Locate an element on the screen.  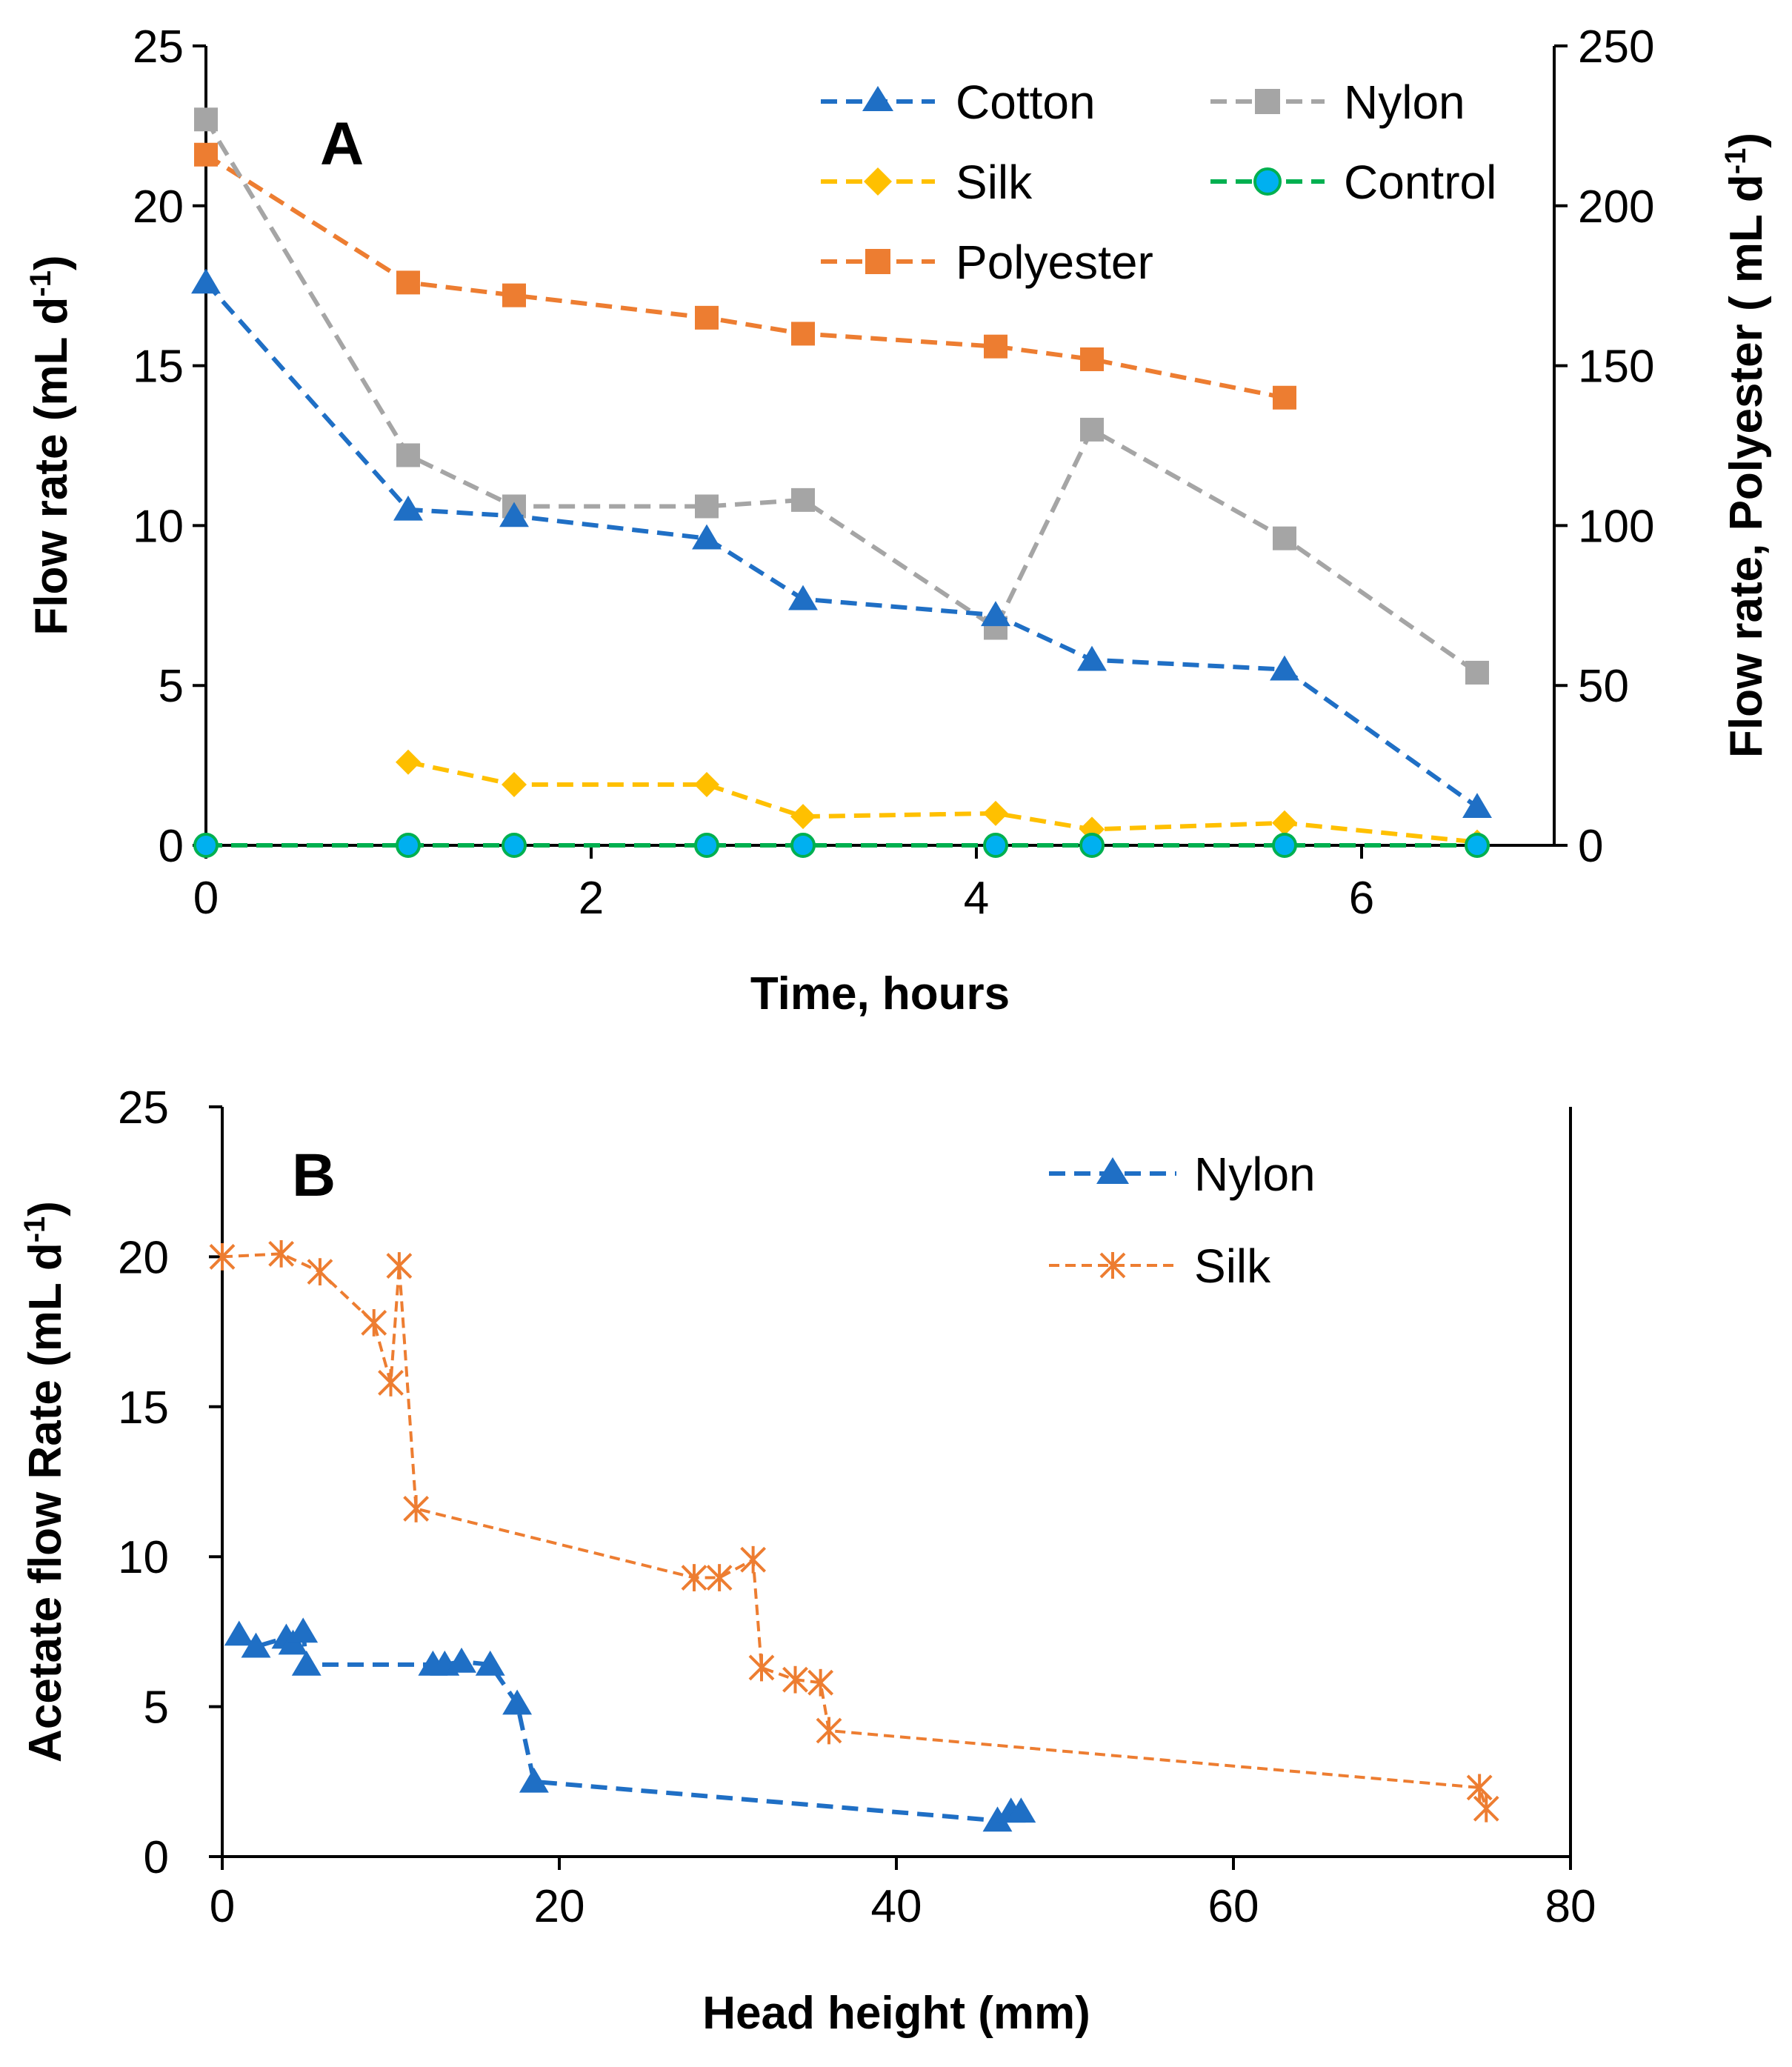
panel-a-y-tick-label: 20 is located at coordinates (158, 207).